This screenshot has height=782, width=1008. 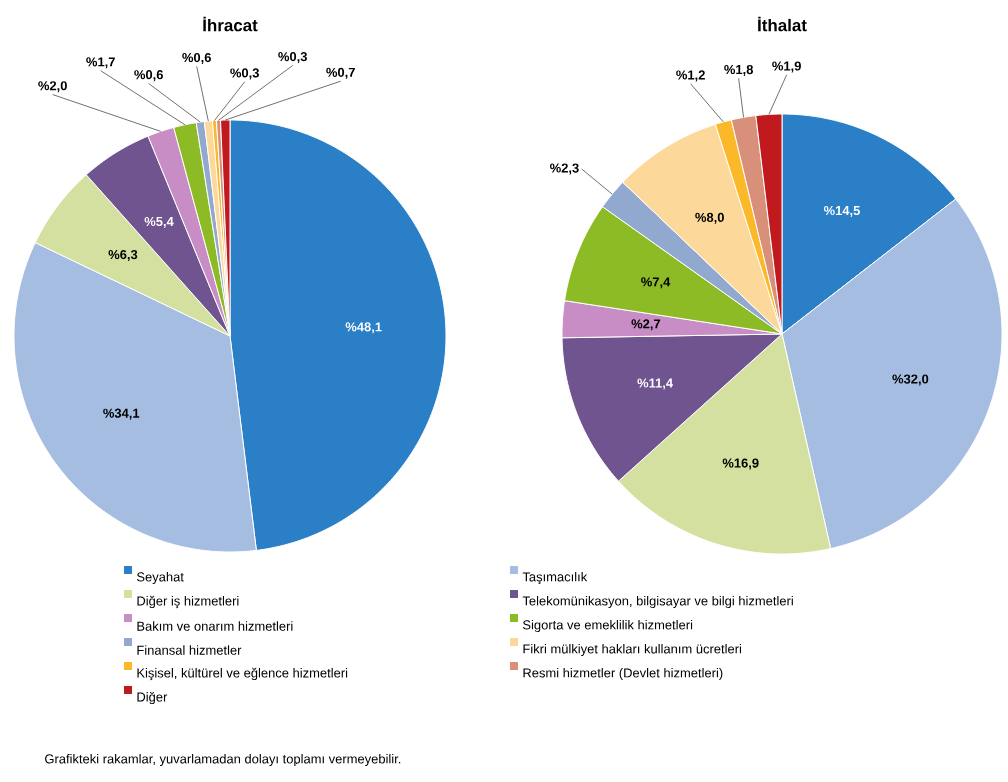 I want to click on chart-title: İthalat, so click(x=782, y=24).